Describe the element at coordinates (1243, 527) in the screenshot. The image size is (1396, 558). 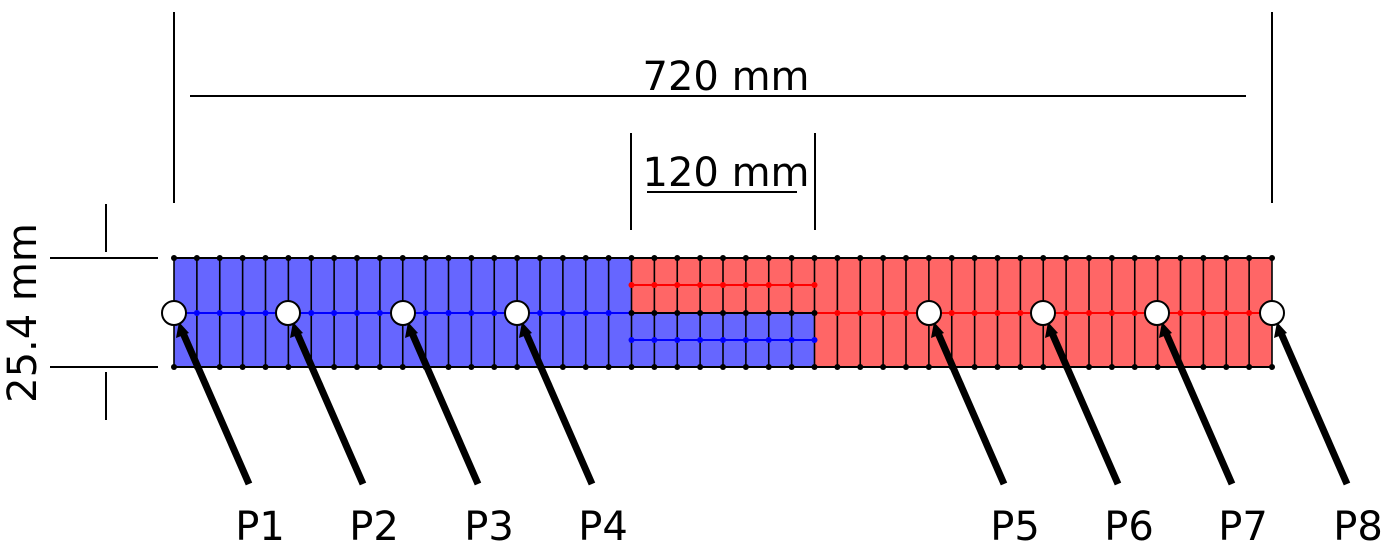
I see `point-label: P7` at that location.